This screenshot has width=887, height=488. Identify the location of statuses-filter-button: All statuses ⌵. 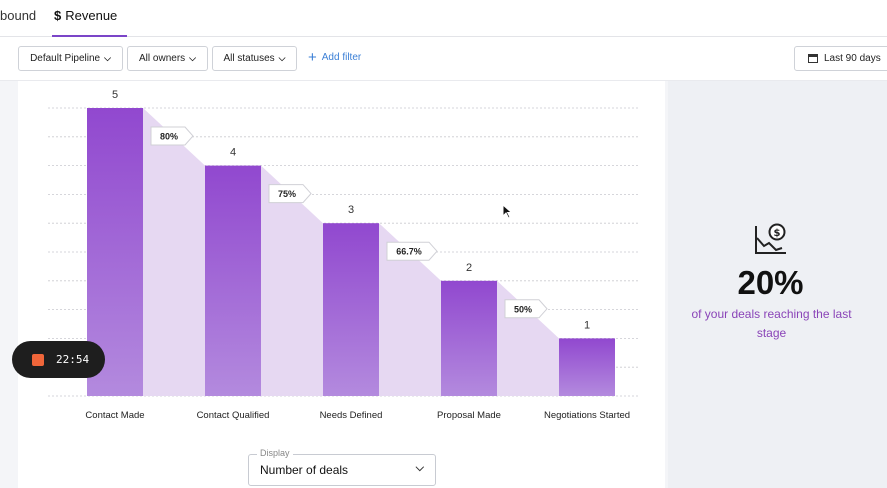
(254, 58).